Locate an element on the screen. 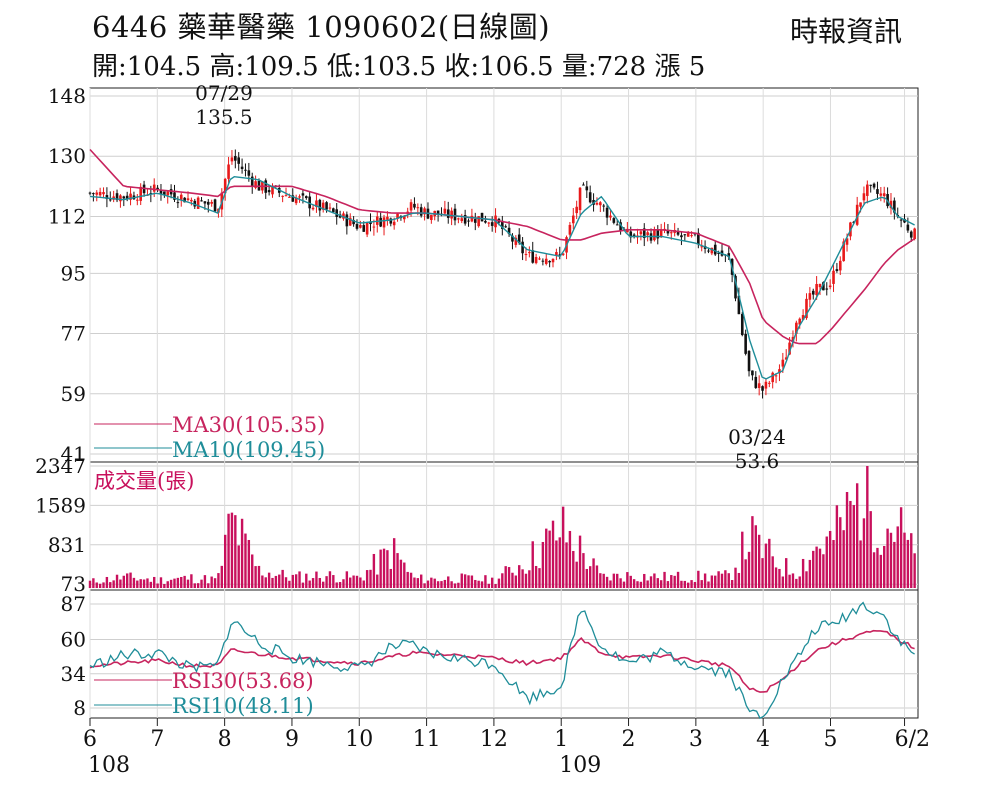 This screenshot has width=1000, height=800. volume-panel-frame is located at coordinates (504, 526).